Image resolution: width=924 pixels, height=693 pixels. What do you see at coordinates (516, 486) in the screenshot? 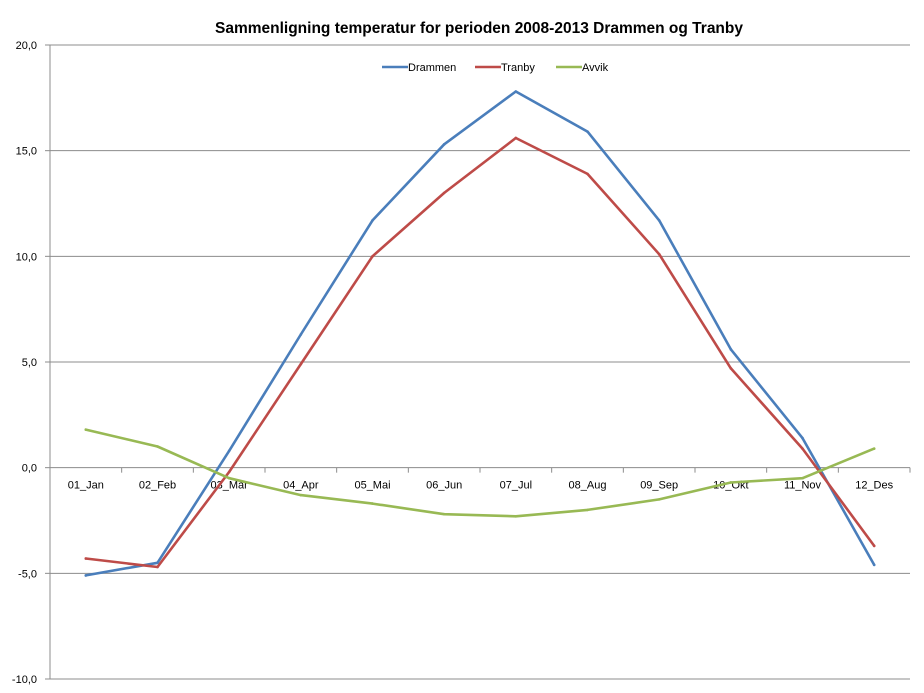
I see `x-tick-label: 07_Jul` at bounding box center [516, 486].